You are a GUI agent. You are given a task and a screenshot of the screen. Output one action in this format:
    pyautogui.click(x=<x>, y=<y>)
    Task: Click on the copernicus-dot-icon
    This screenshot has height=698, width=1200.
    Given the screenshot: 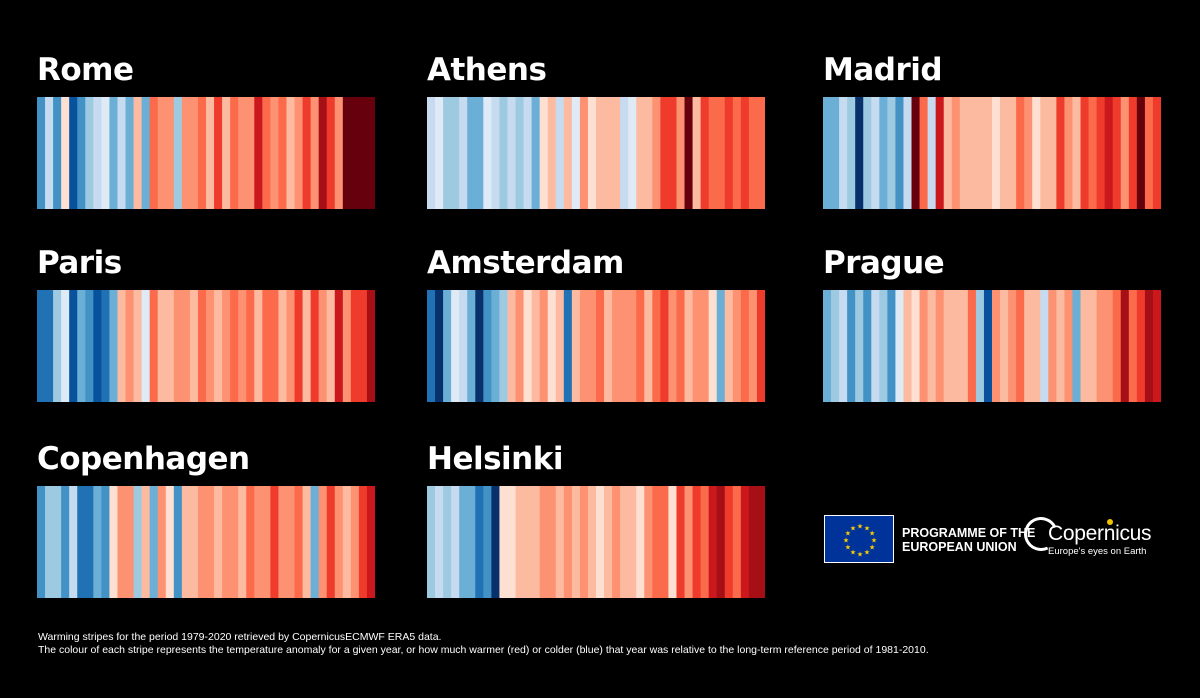 What is the action you would take?
    pyautogui.click(x=1110, y=522)
    